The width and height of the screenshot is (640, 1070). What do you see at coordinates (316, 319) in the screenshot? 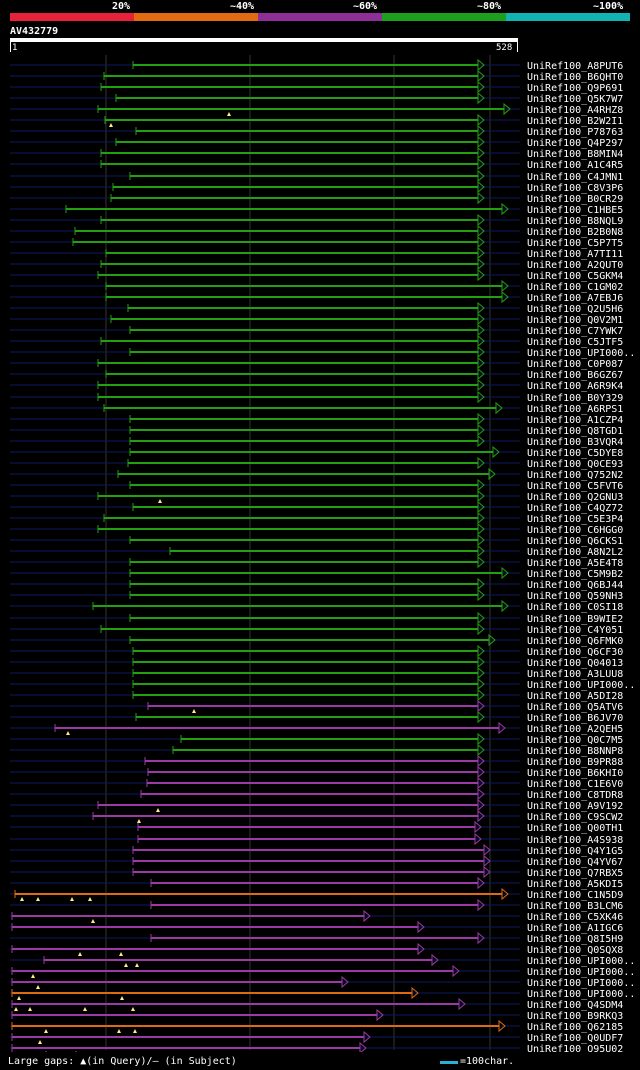
I see `hit-row: UniRef100_Q0V2M1` at bounding box center [316, 319].